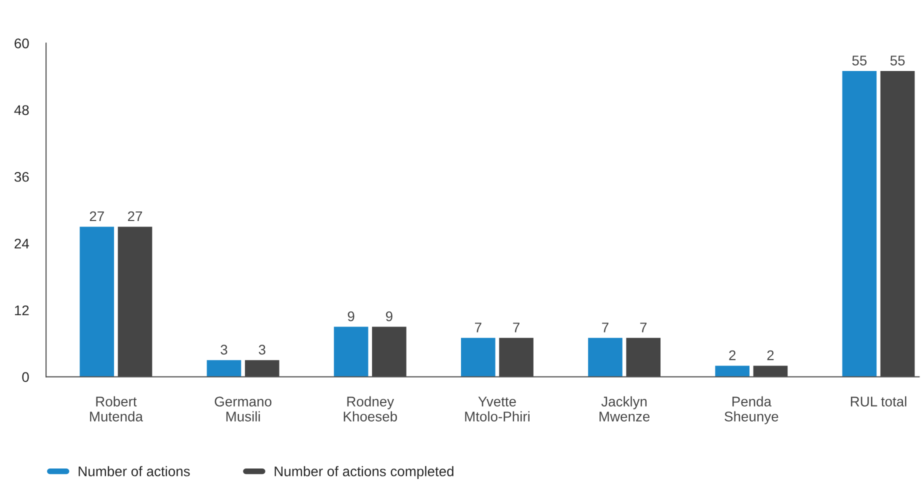  Describe the element at coordinates (370, 409) in the screenshot. I see `x-tick-label: Rodney Khoeseb` at that location.